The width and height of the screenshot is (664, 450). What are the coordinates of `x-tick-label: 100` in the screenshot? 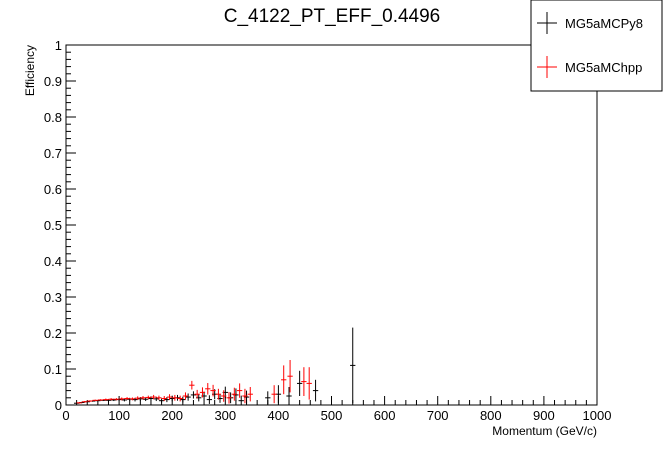 It's located at (119, 415).